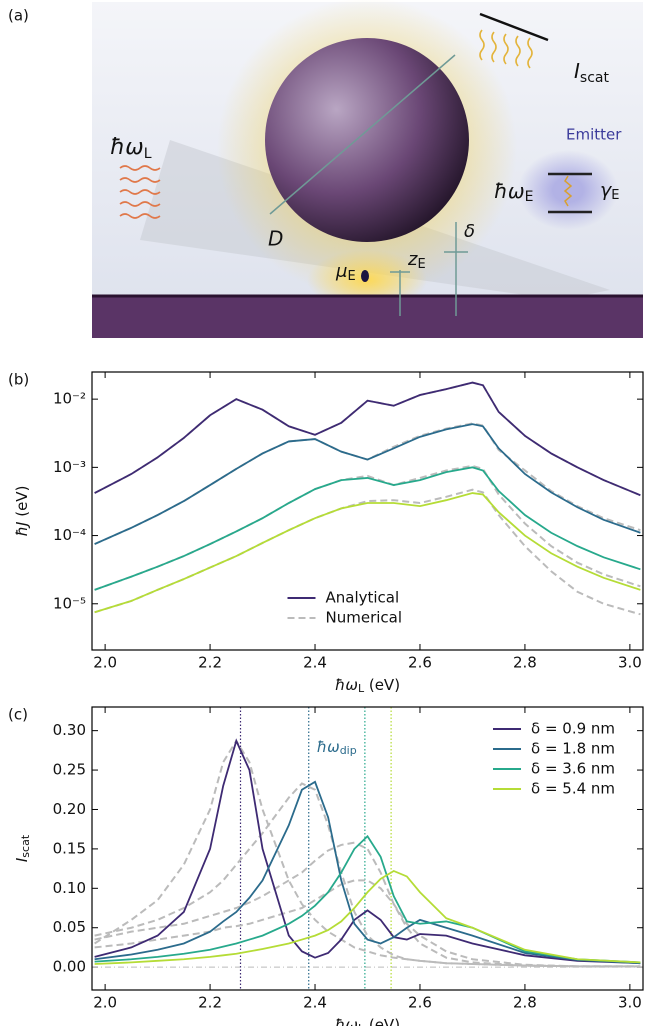 This screenshot has width=648, height=1026. Describe the element at coordinates (367, 317) in the screenshot. I see `substrate` at that location.